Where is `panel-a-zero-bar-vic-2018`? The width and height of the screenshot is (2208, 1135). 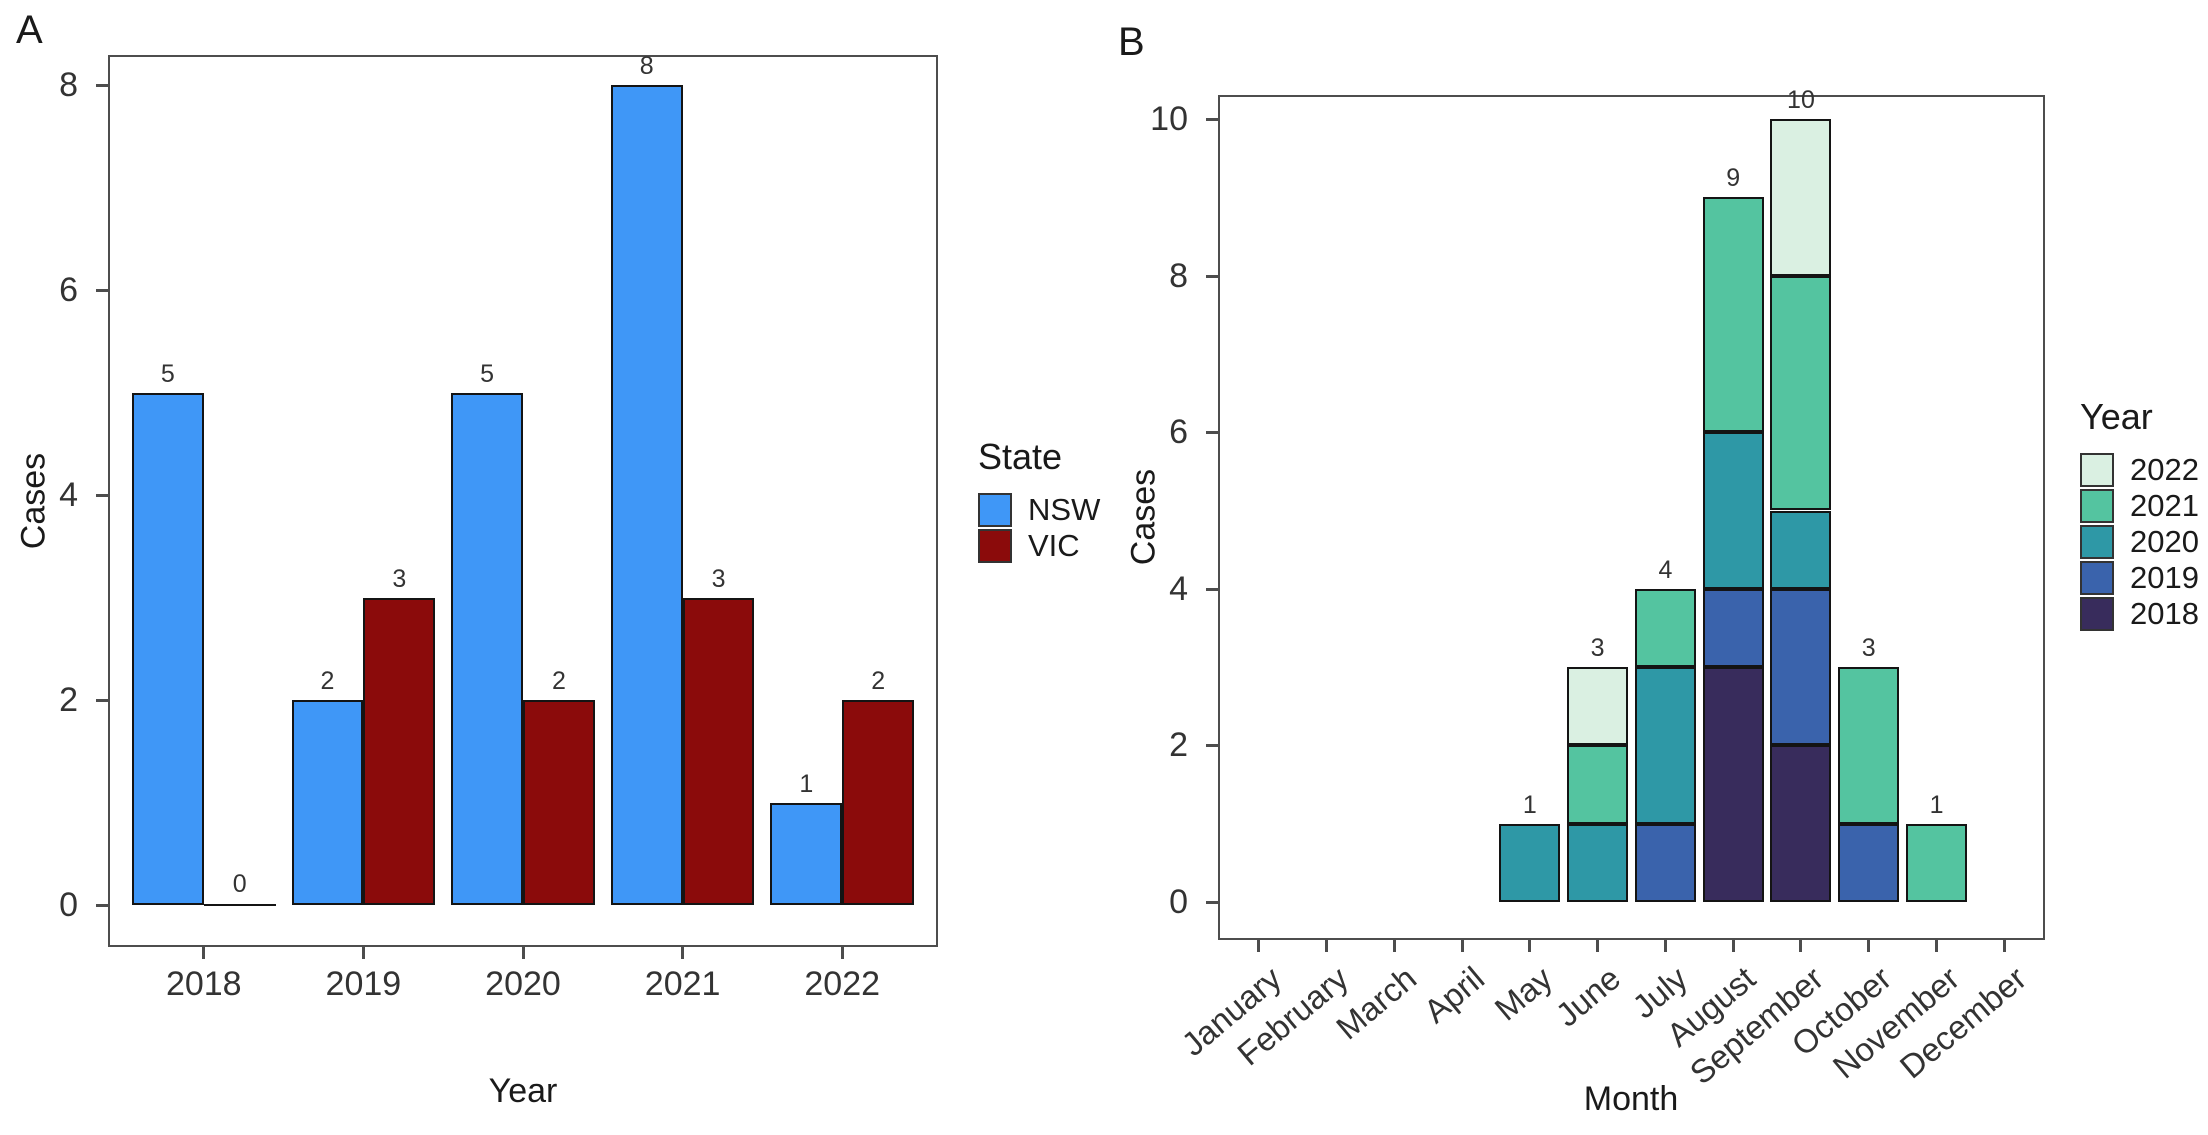
panel-a-zero-bar-vic-2018 is located at coordinates (239, 905).